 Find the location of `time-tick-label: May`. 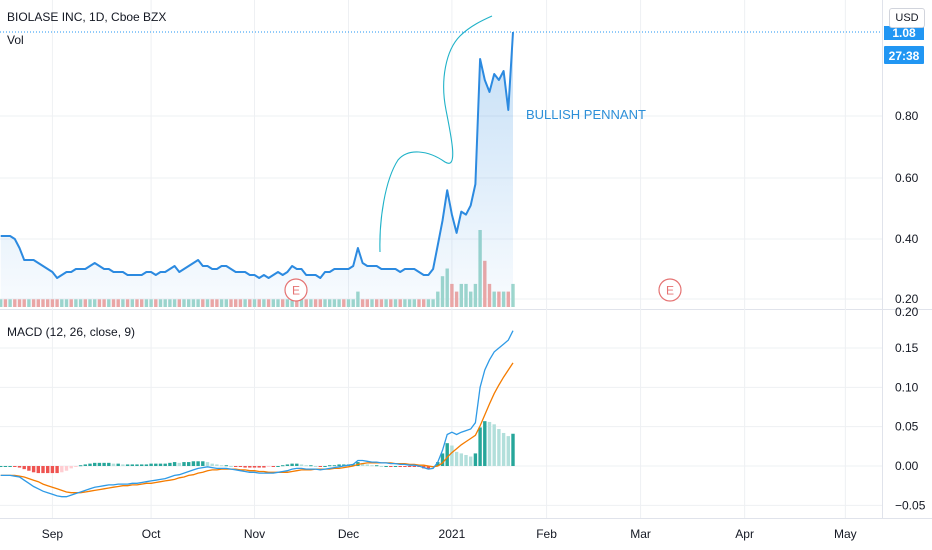

time-tick-label: May is located at coordinates (845, 534).